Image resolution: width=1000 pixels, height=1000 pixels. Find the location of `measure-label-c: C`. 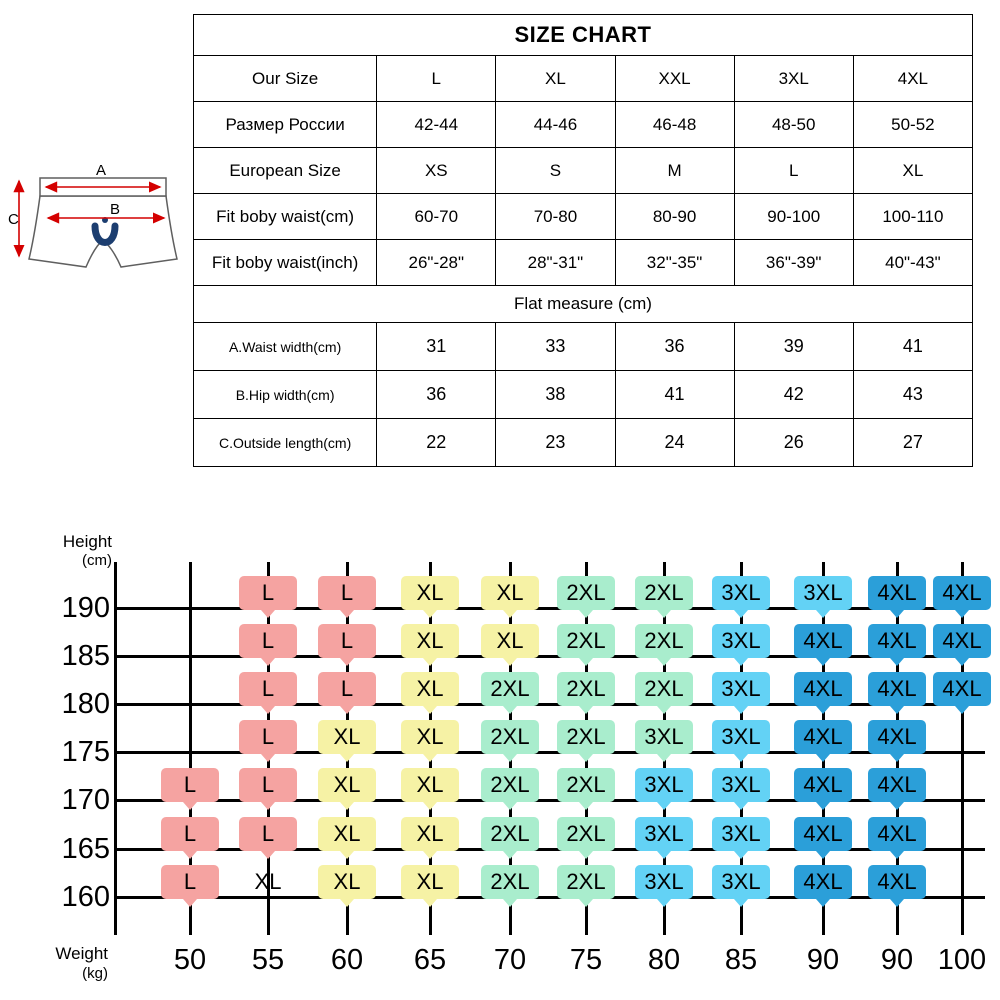

measure-label-c: C is located at coordinates (13, 219).